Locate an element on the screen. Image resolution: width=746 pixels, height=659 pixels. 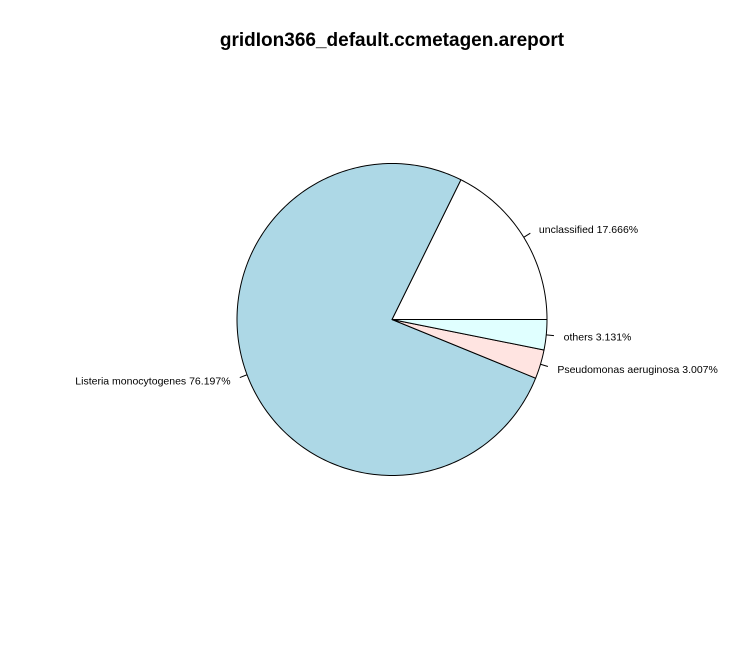
slice-label-unclassified: unclassified 17.666% is located at coordinates (588, 230).